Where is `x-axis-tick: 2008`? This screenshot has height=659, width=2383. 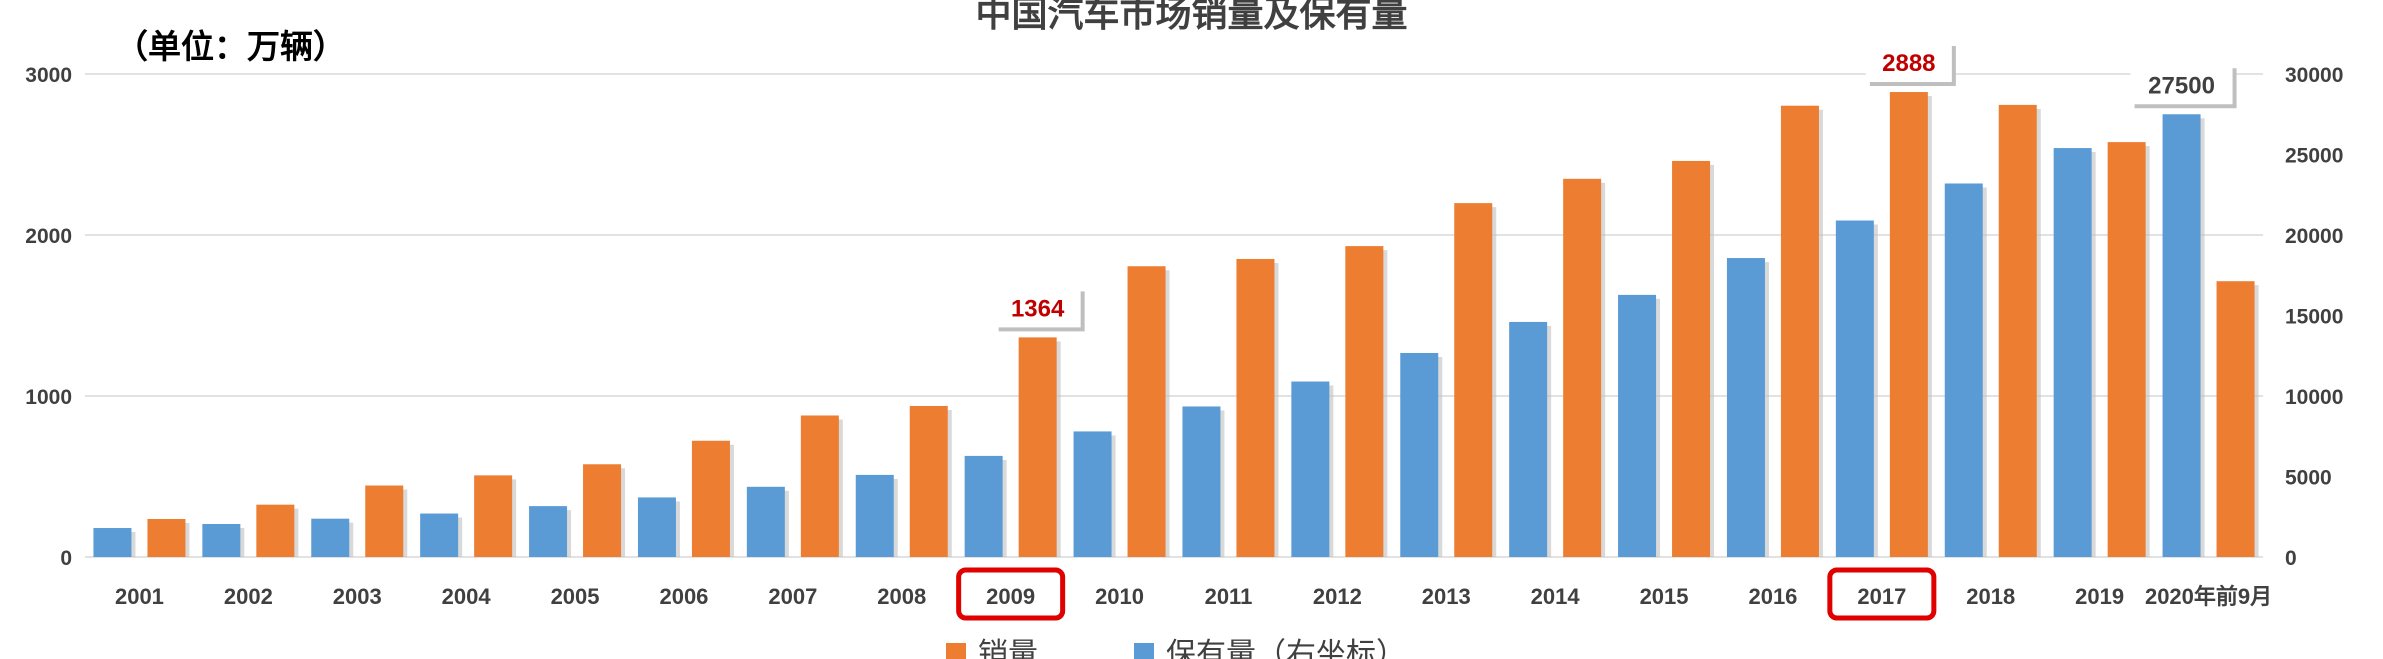 x-axis-tick: 2008 is located at coordinates (901, 596).